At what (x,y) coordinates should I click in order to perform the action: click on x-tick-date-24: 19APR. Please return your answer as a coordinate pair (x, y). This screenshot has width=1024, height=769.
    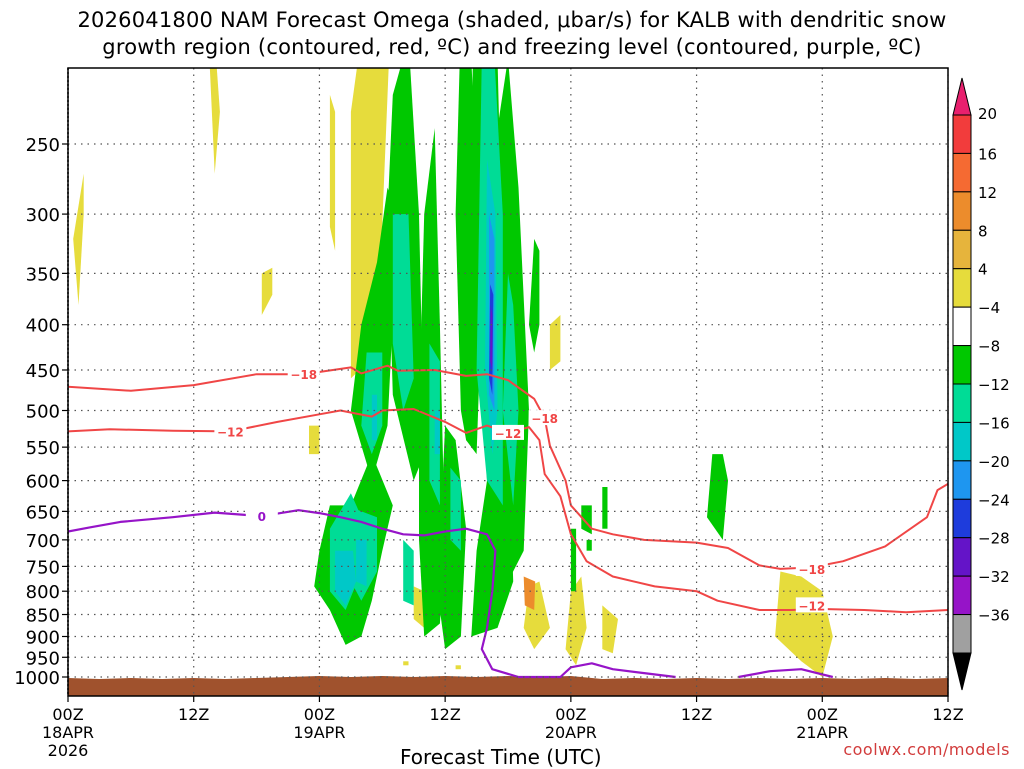
    Looking at the image, I should click on (319, 732).